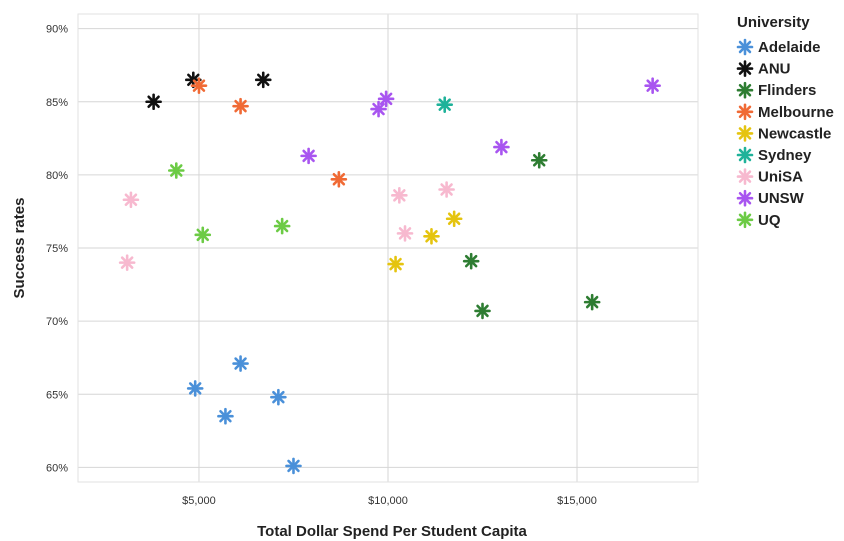 The width and height of the screenshot is (844, 541). I want to click on y-axis-title: Success rates, so click(19, 248).